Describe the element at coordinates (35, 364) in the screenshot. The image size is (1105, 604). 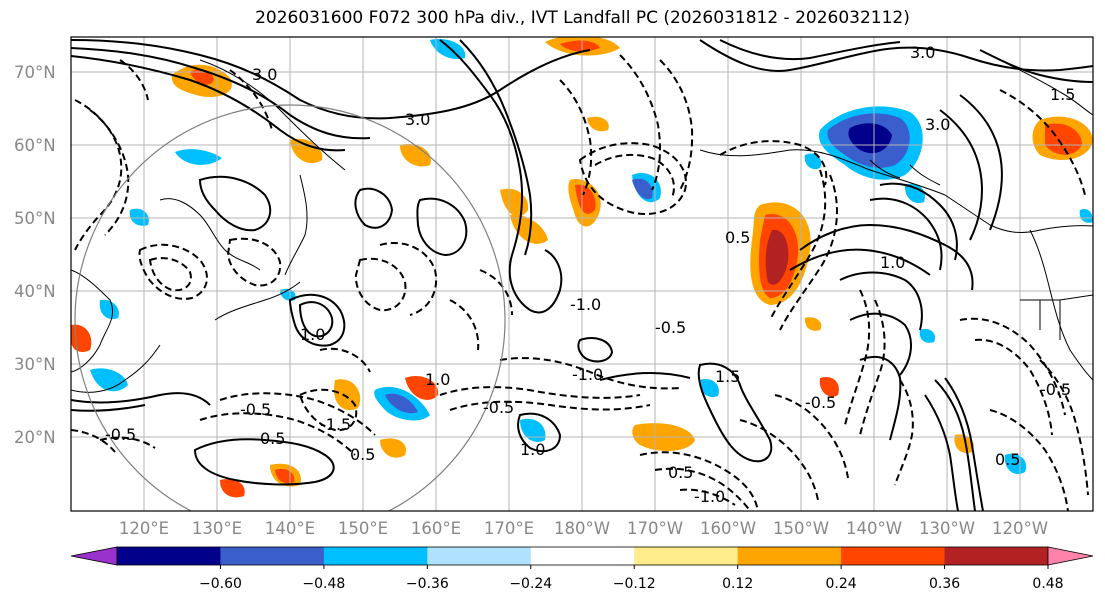
I see `lat-label: 30°N` at that location.